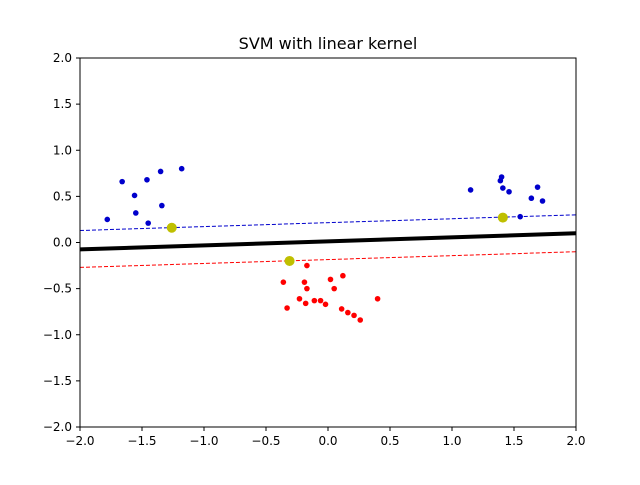 The width and height of the screenshot is (640, 485). Describe the element at coordinates (328, 43) in the screenshot. I see `chart-title: SVM with linear kernel` at that location.